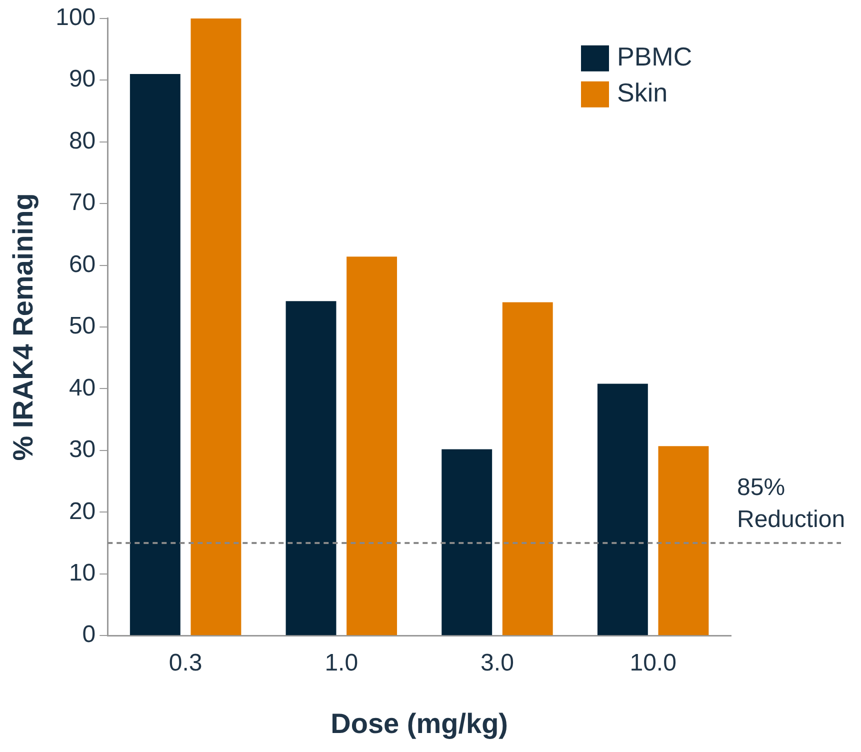 The image size is (861, 752). Describe the element at coordinates (82, 450) in the screenshot. I see `y-tick-label: 30` at that location.